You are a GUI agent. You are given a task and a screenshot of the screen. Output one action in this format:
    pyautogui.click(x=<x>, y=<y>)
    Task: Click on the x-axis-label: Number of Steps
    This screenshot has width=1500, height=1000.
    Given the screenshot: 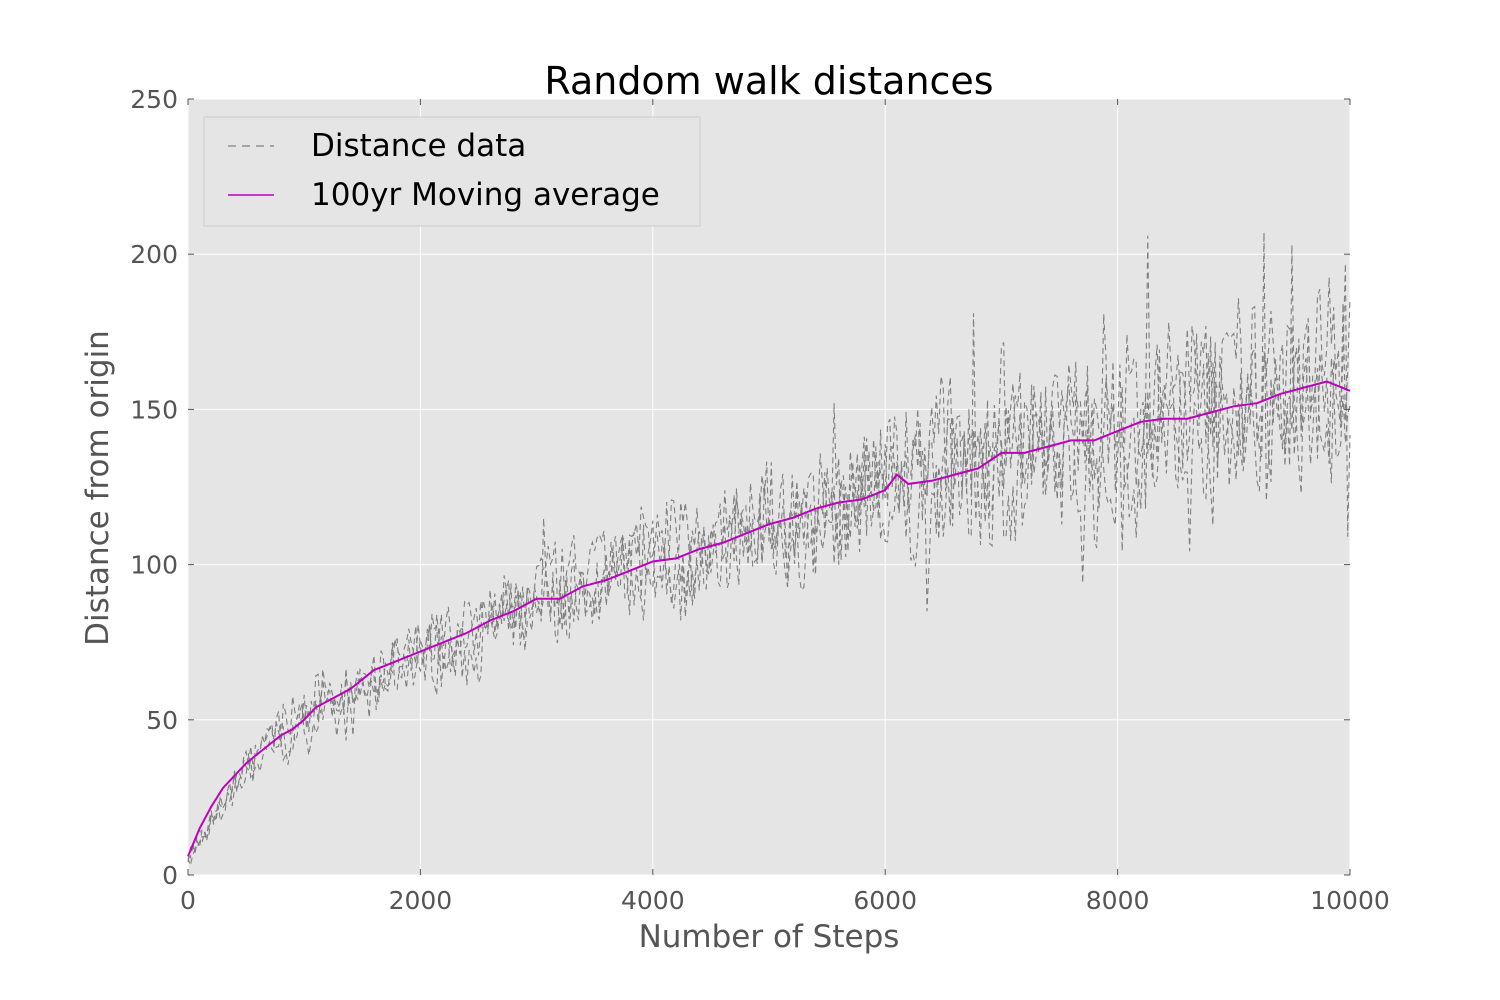 What is the action you would take?
    pyautogui.click(x=769, y=937)
    